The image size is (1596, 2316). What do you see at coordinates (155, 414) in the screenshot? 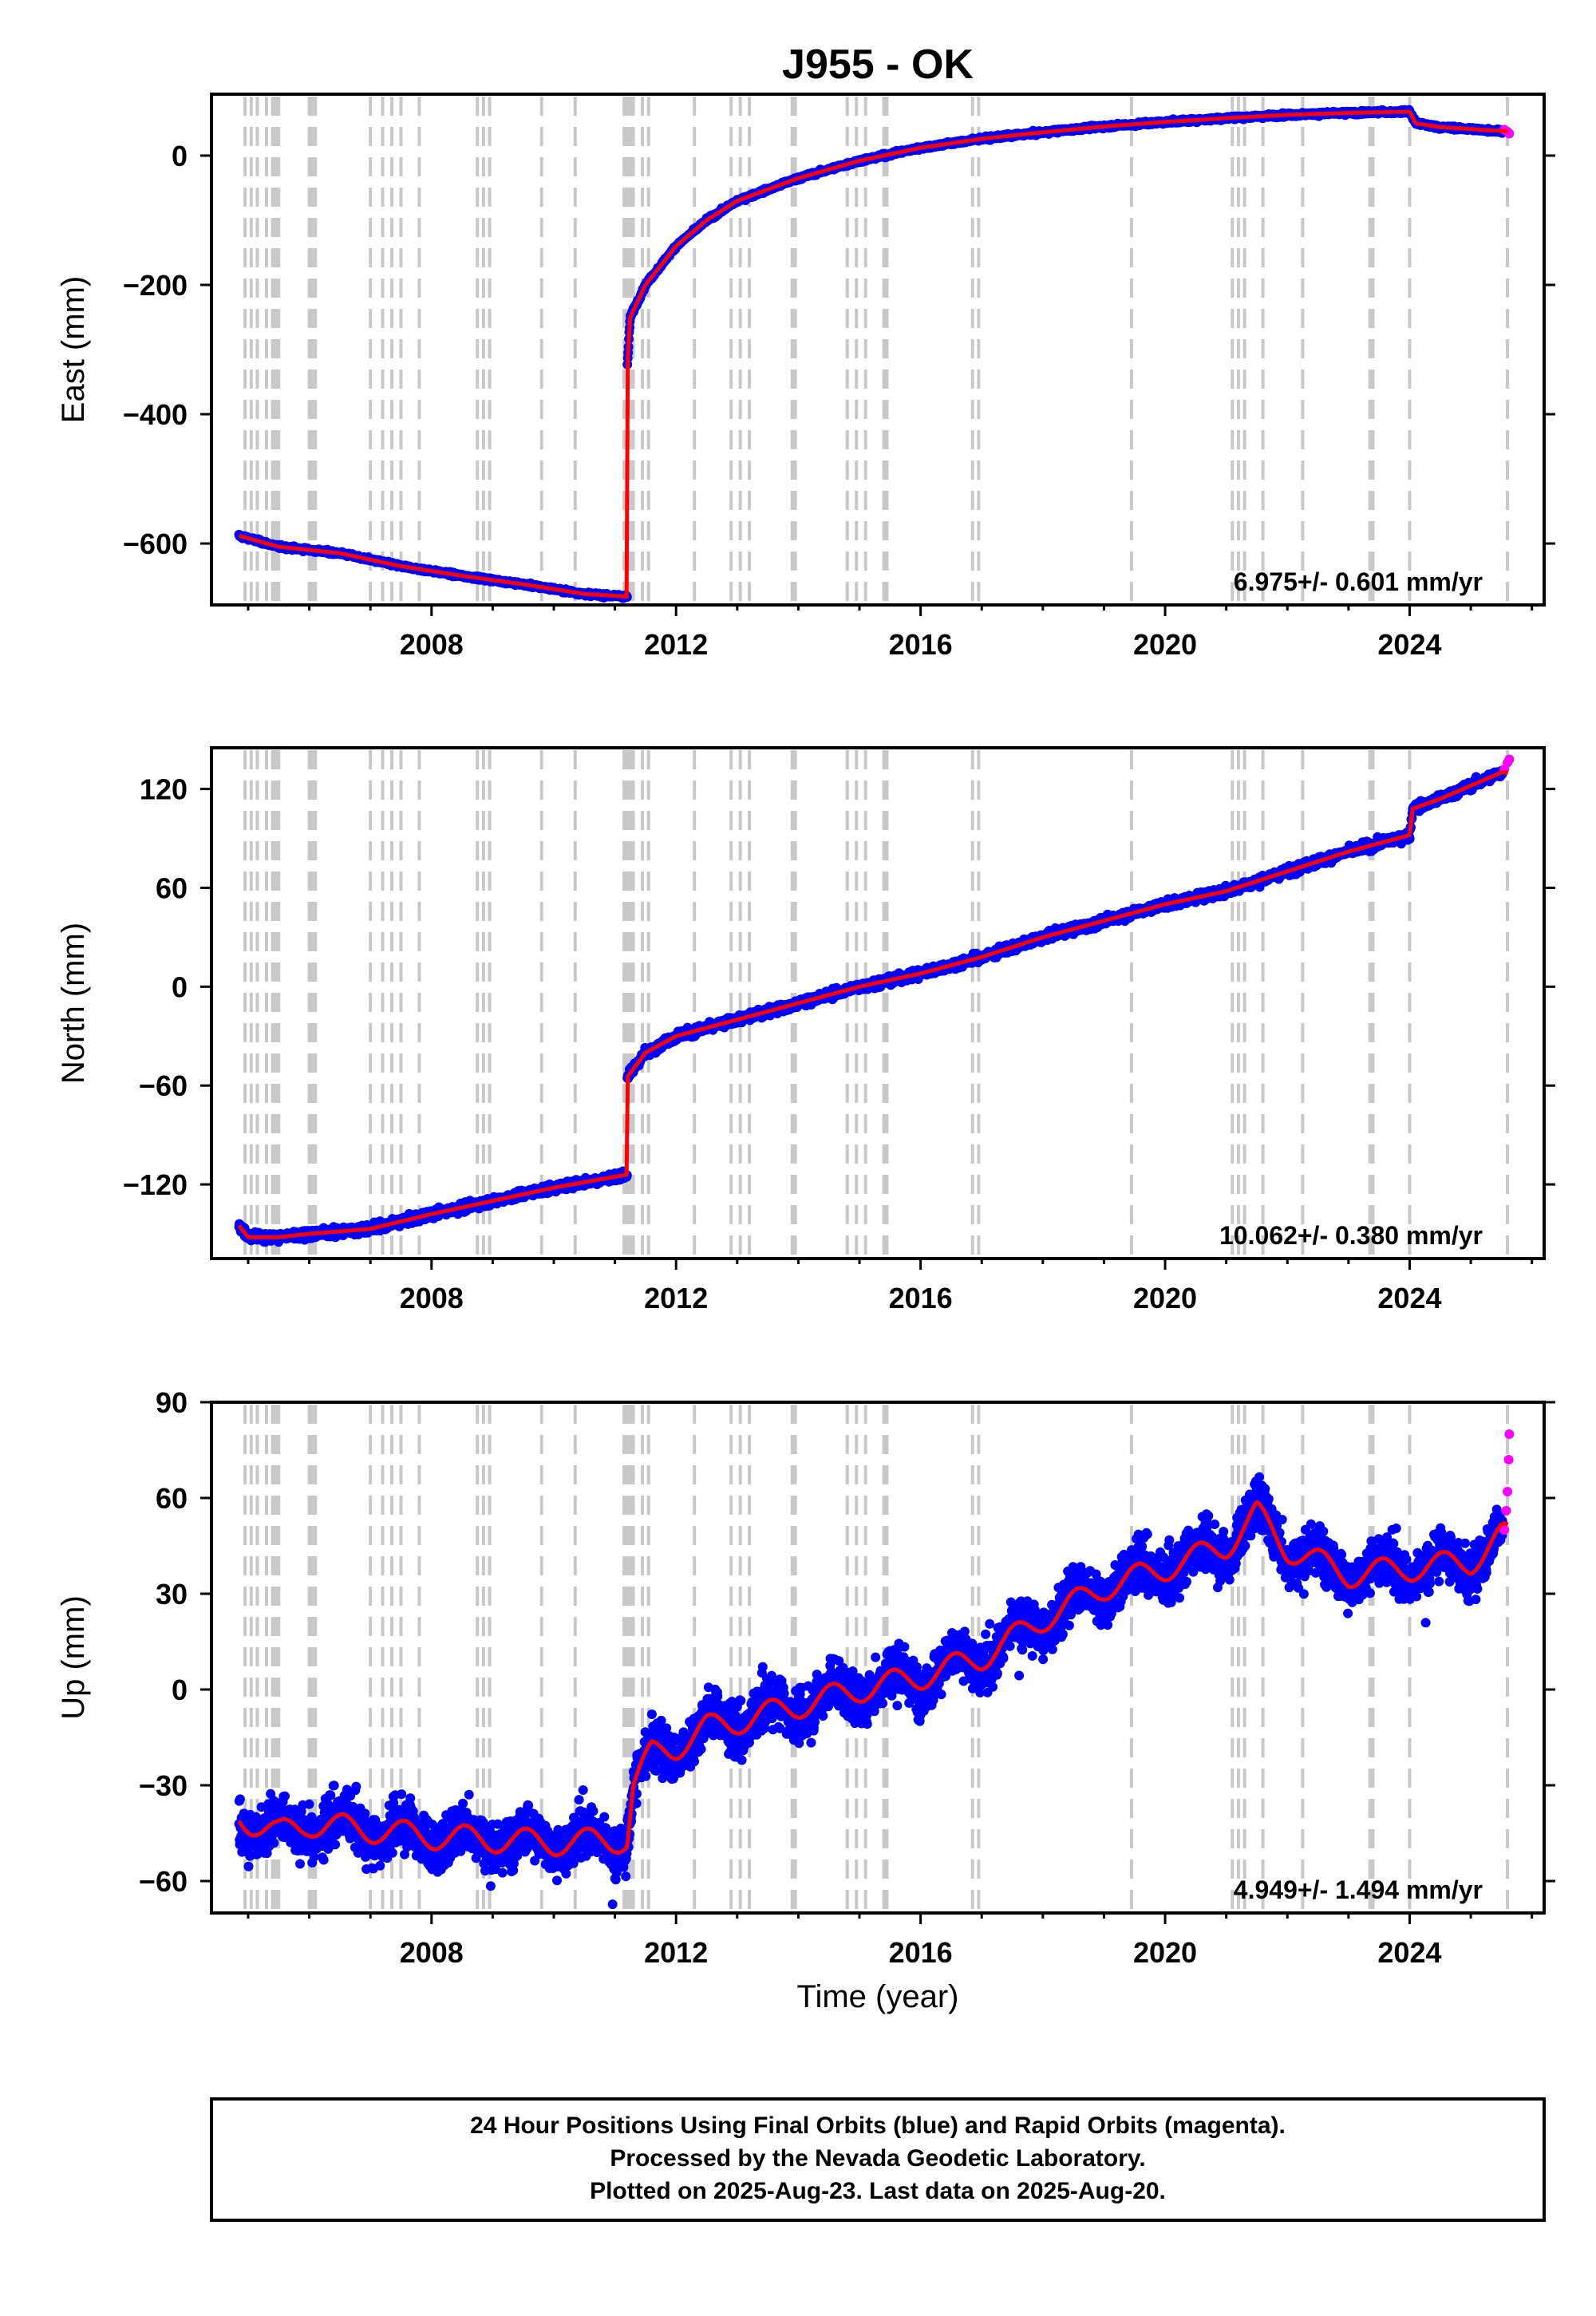
I see `y-tick-label: −400` at bounding box center [155, 414].